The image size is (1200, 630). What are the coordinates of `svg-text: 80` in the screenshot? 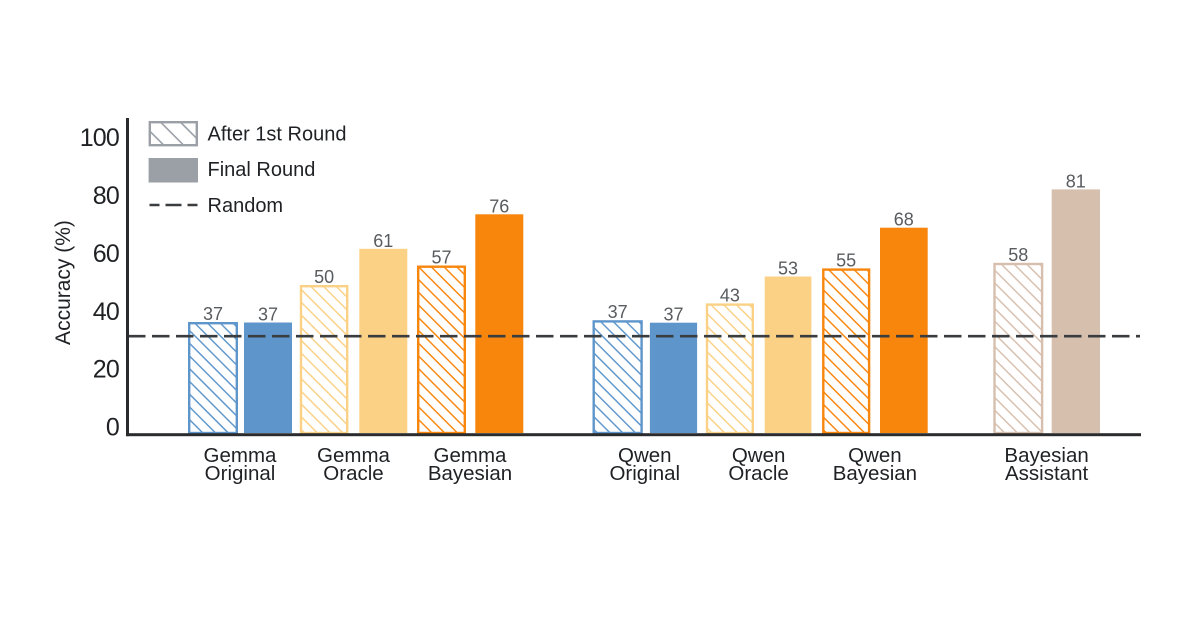 It's located at (106, 196).